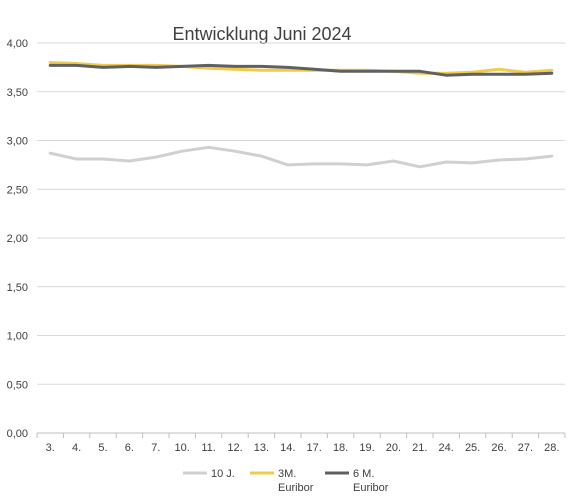 This screenshot has height=499, width=575. Describe the element at coordinates (155, 448) in the screenshot. I see `x-tick-label: 7.` at that location.